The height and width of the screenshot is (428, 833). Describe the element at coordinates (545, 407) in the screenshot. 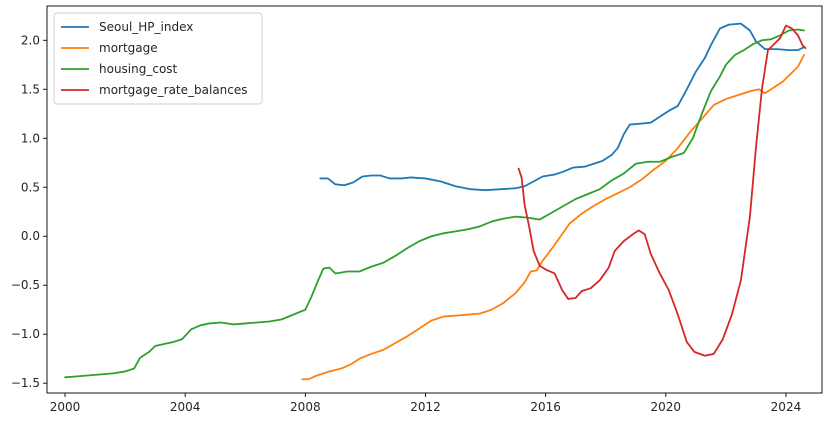

I see `x-tick-label: 2016` at that location.